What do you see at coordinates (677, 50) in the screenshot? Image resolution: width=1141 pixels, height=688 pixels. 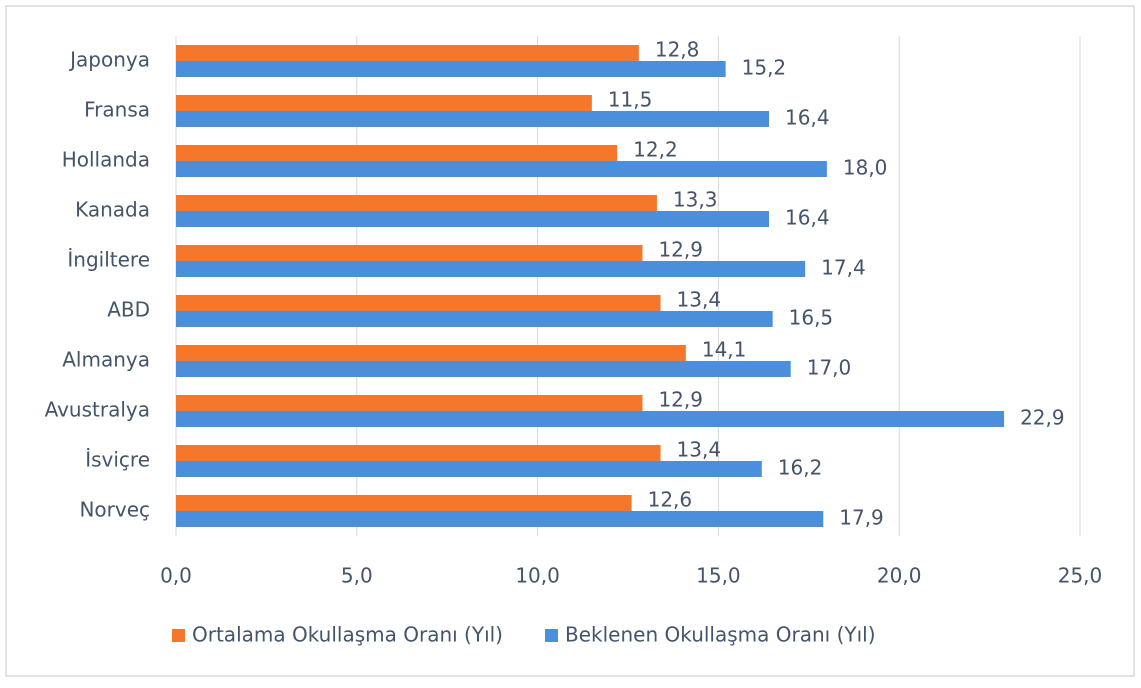 I see `data-label: 12,8` at bounding box center [677, 50].